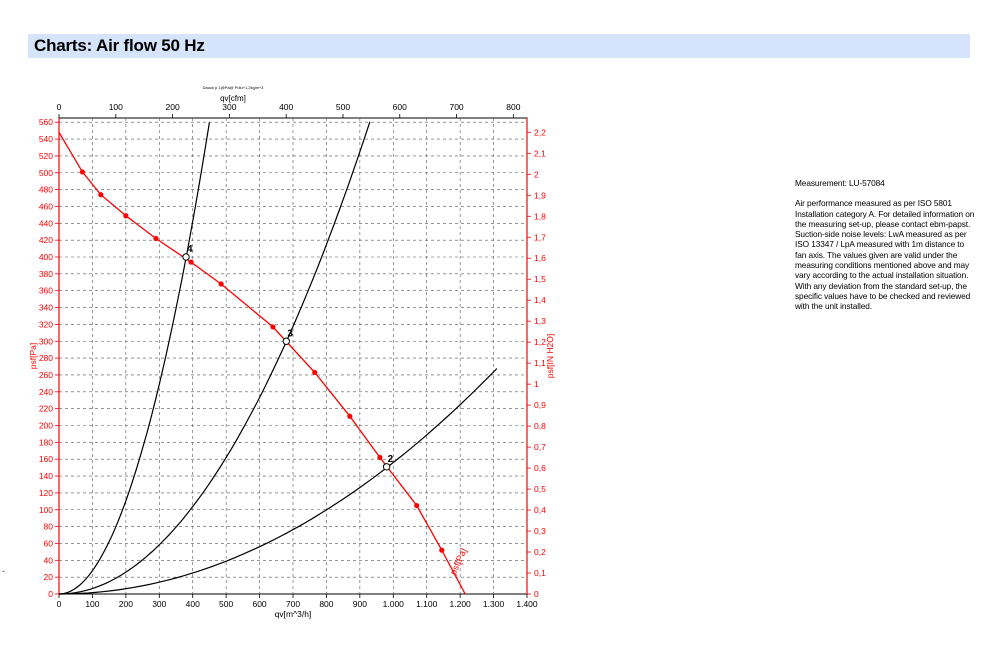  What do you see at coordinates (46, 476) in the screenshot?
I see `y-left-tick-label: 140` at bounding box center [46, 476].